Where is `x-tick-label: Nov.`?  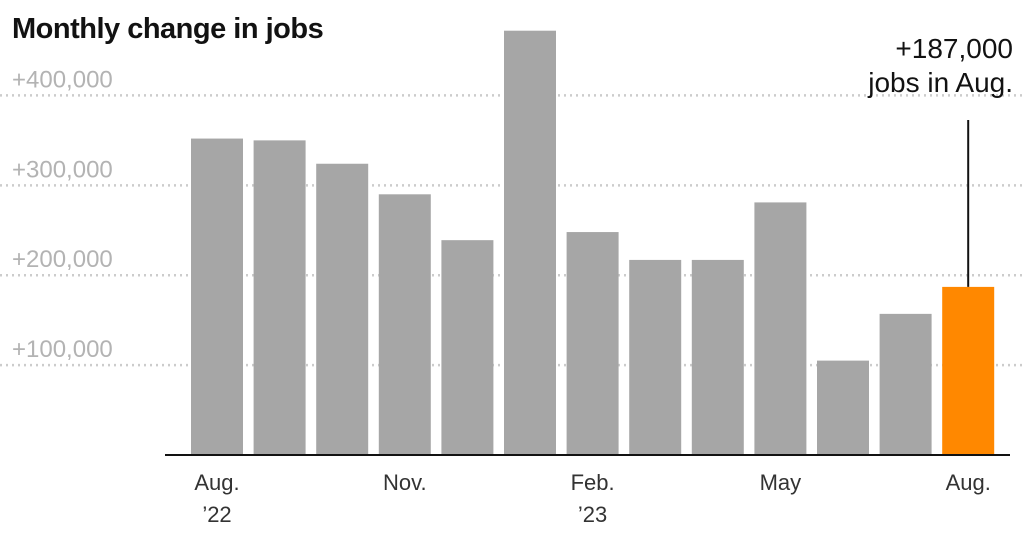 x-tick-label: Nov. is located at coordinates (405, 482).